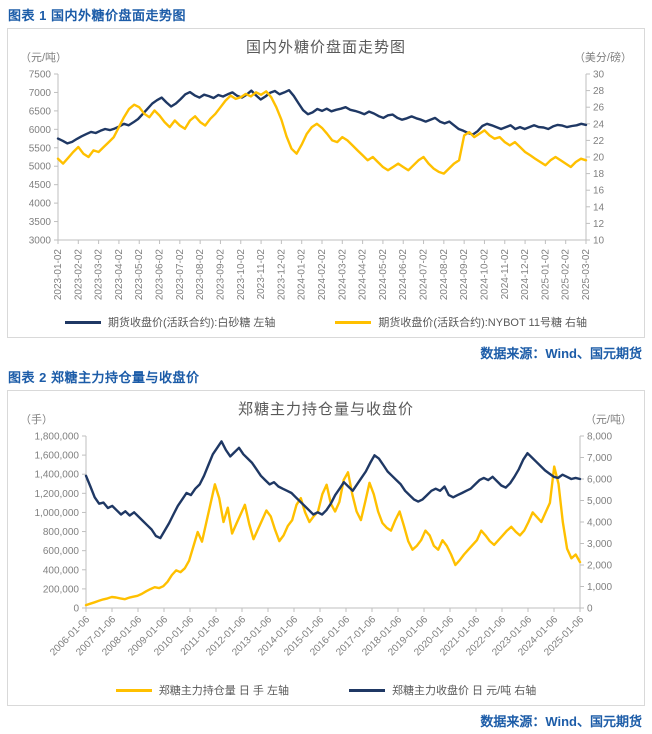 The image size is (652, 734). Describe the element at coordinates (599, 141) in the screenshot. I see `svg-text: 22` at that location.